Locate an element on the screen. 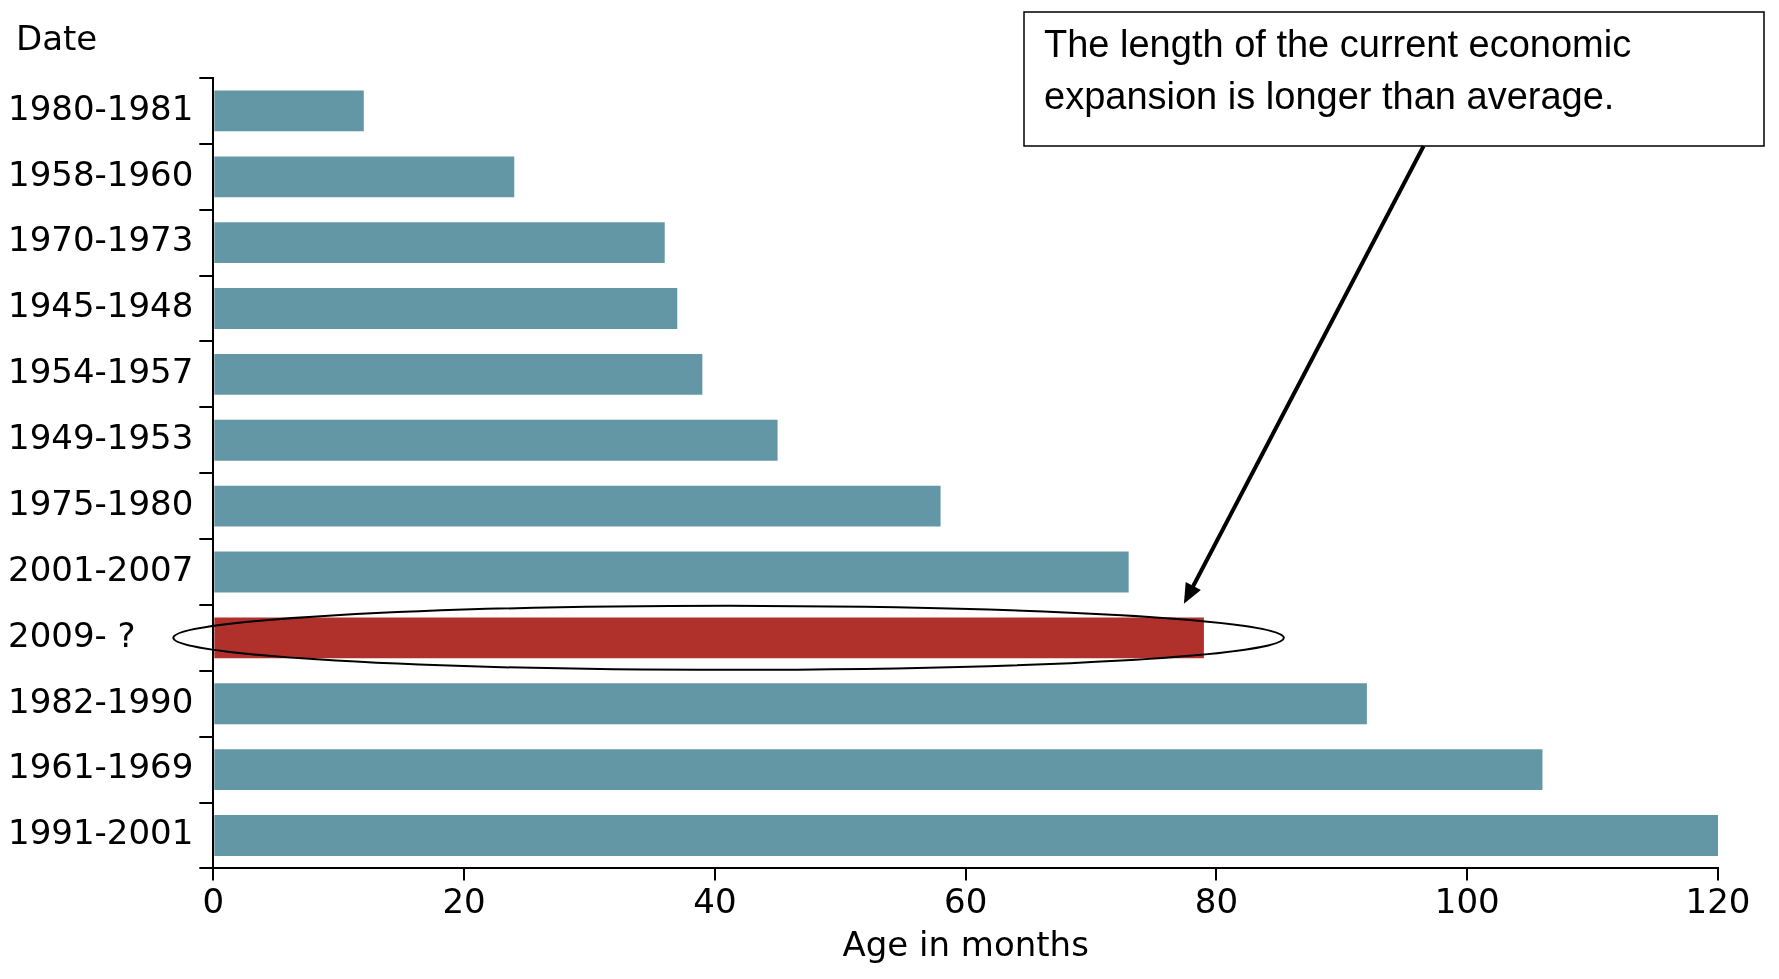  x-tick-label: 20 is located at coordinates (464, 900).